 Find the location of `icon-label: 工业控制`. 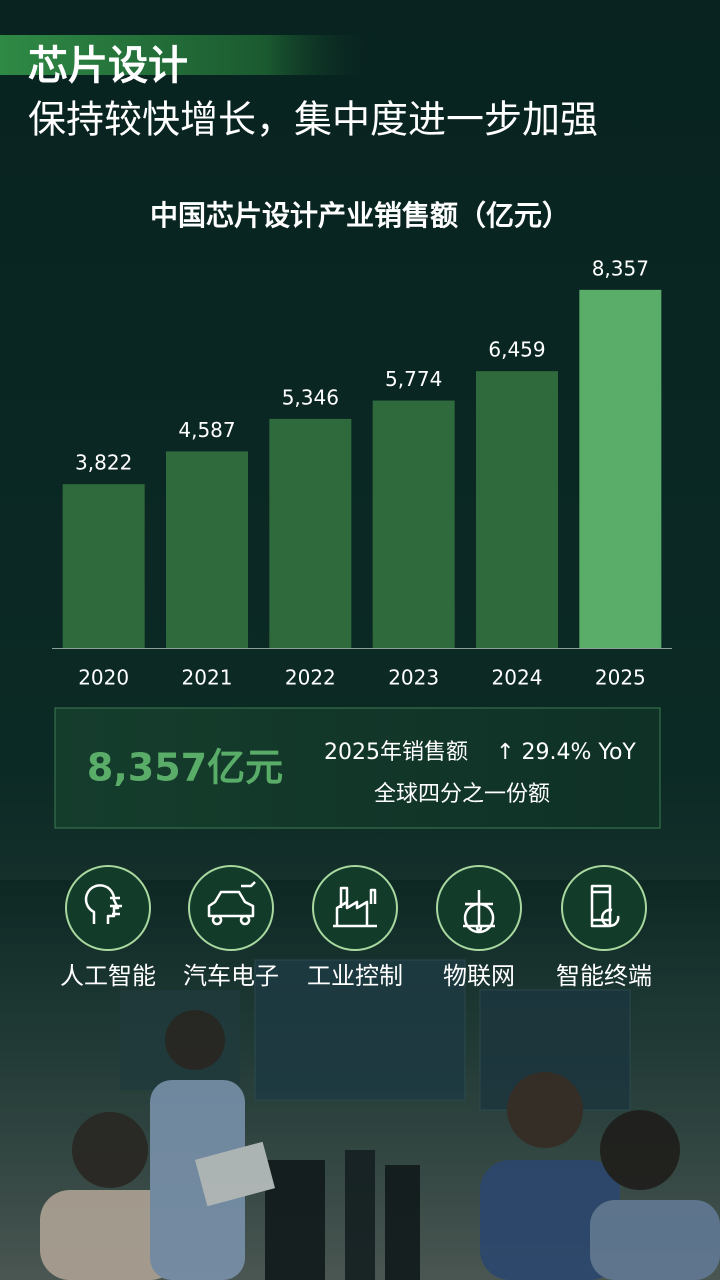

icon-label: 工业控制 is located at coordinates (355, 976).